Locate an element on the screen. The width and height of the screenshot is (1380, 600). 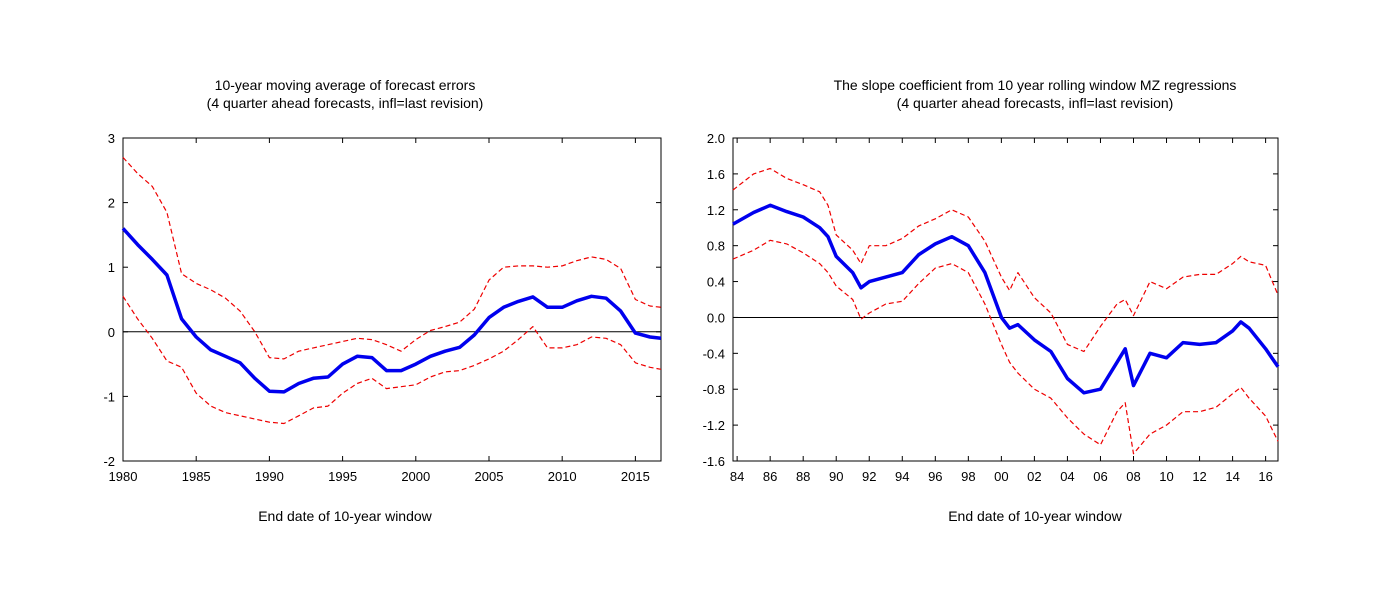
chart-right-1-y-tick-label: 0.8 is located at coordinates (716, 246).